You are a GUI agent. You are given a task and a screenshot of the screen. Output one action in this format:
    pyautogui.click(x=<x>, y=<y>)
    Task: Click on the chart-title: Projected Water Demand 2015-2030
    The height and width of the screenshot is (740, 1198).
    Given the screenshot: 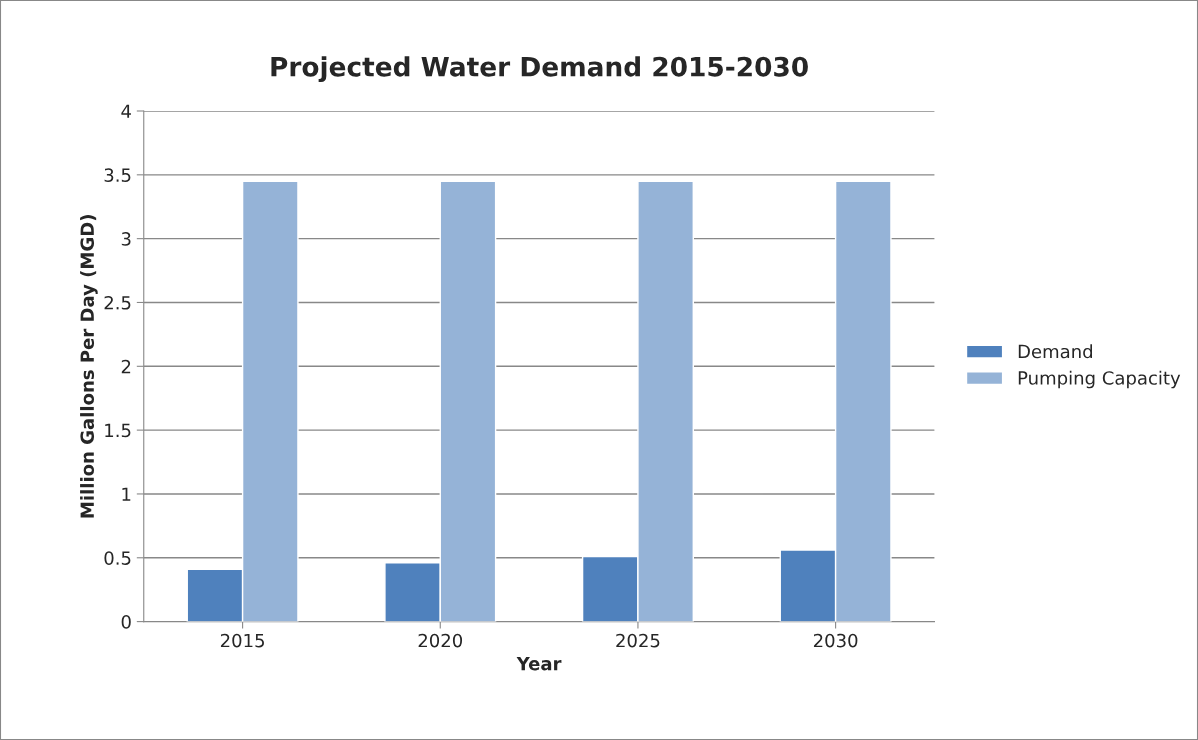 What is the action you would take?
    pyautogui.click(x=539, y=69)
    